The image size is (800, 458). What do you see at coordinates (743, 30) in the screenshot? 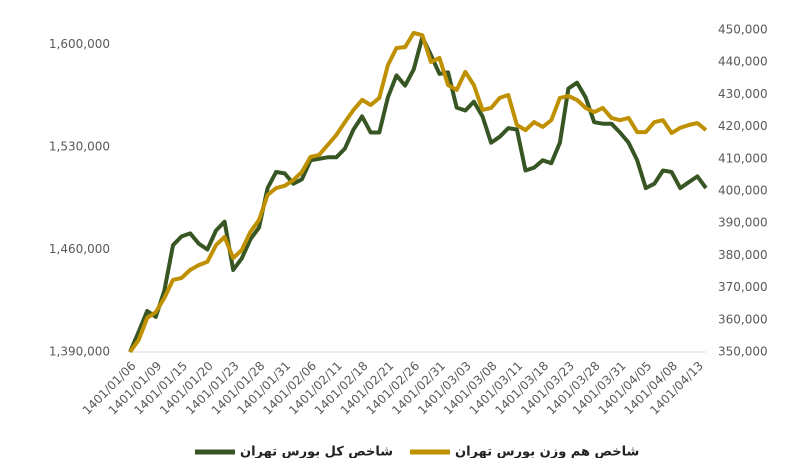
I see `y2-tick-label: 450,000` at bounding box center [743, 30].